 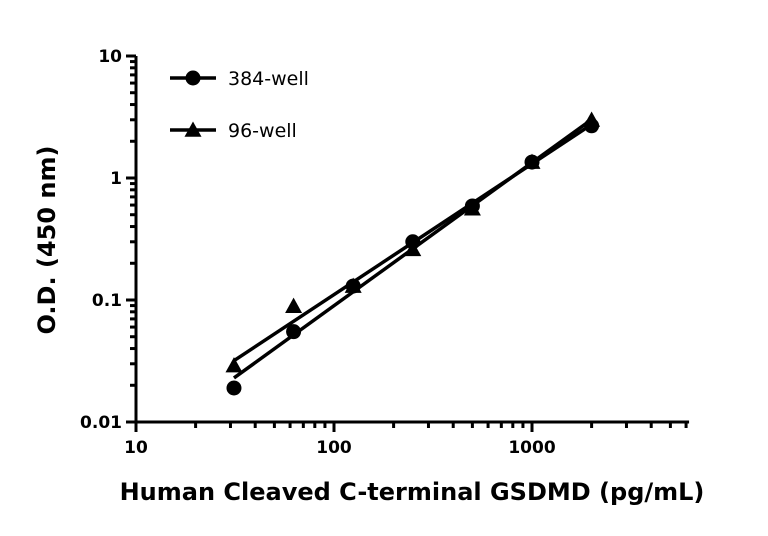 What do you see at coordinates (412, 492) in the screenshot?
I see `x-axis-label: Human Cleaved C-terminal GSDMD (pg/mL)` at bounding box center [412, 492].